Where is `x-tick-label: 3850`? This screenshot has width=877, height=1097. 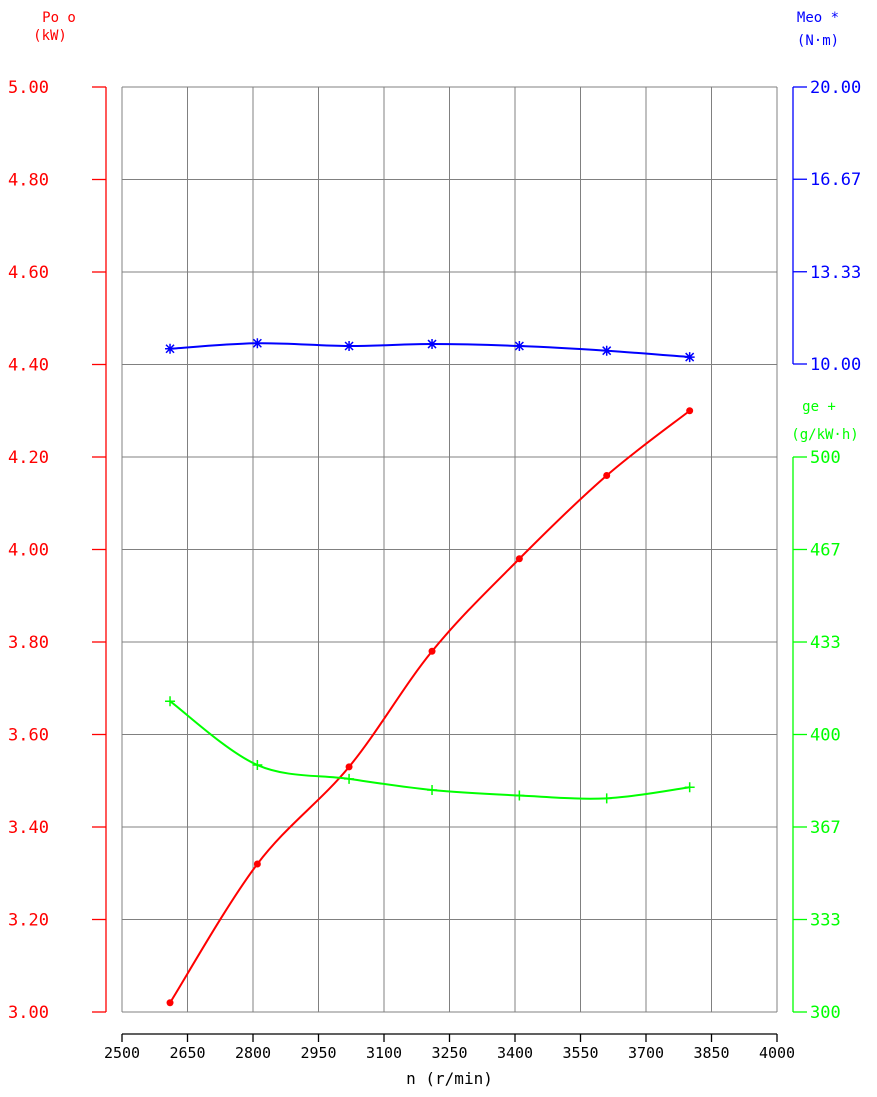 x-tick-label: 3850 is located at coordinates (711, 1053).